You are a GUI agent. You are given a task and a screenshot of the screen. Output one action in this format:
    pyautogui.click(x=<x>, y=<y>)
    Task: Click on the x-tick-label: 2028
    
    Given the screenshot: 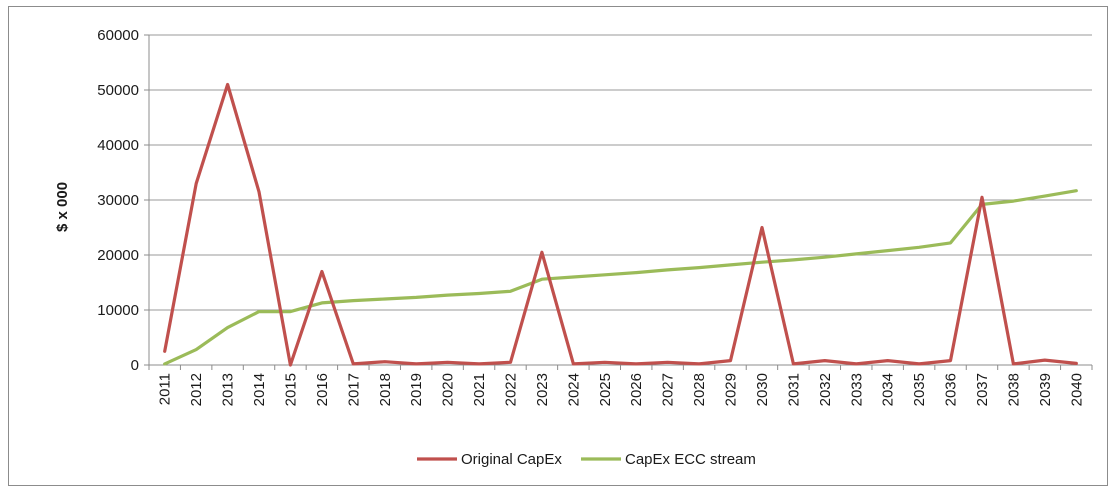 What is the action you would take?
    pyautogui.click(x=699, y=389)
    